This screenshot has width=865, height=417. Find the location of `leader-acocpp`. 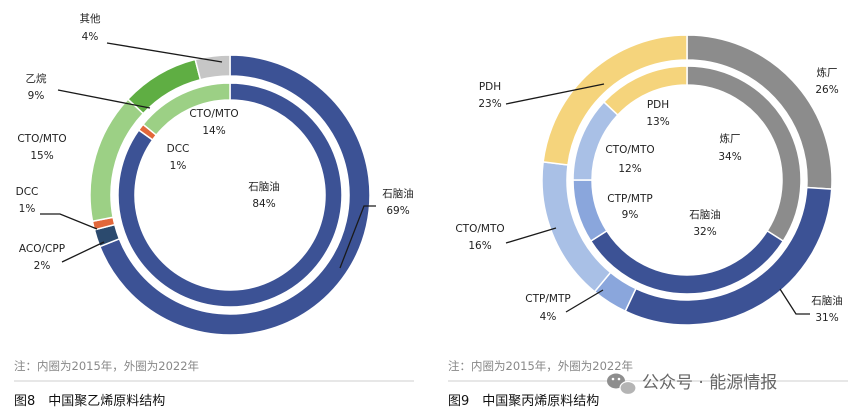

leader-acocpp is located at coordinates (83, 252).